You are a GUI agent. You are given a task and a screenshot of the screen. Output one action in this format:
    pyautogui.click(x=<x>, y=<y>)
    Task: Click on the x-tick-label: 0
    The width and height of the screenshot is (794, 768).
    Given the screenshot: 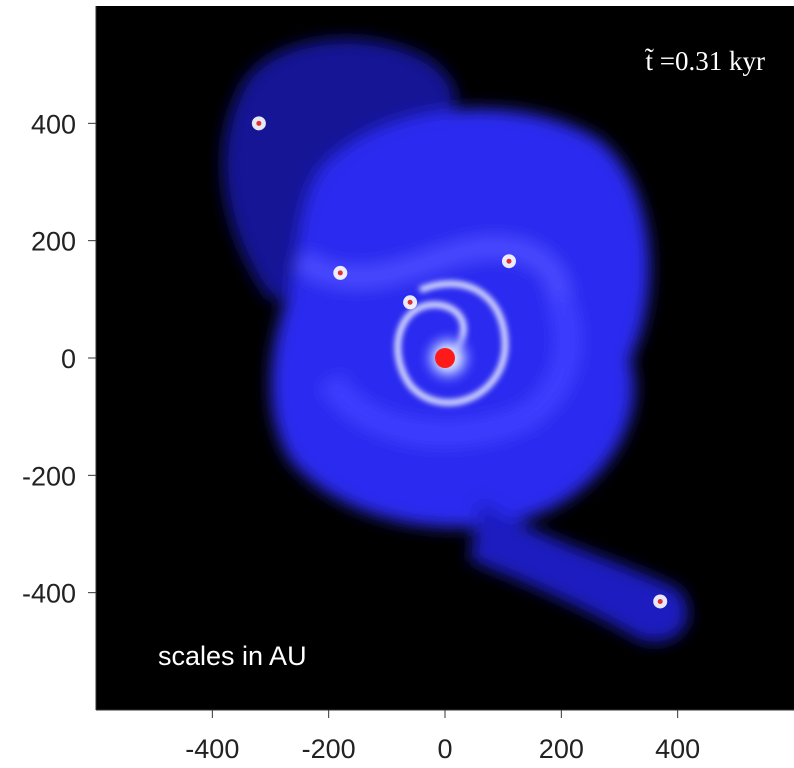 What is the action you would take?
    pyautogui.click(x=444, y=749)
    